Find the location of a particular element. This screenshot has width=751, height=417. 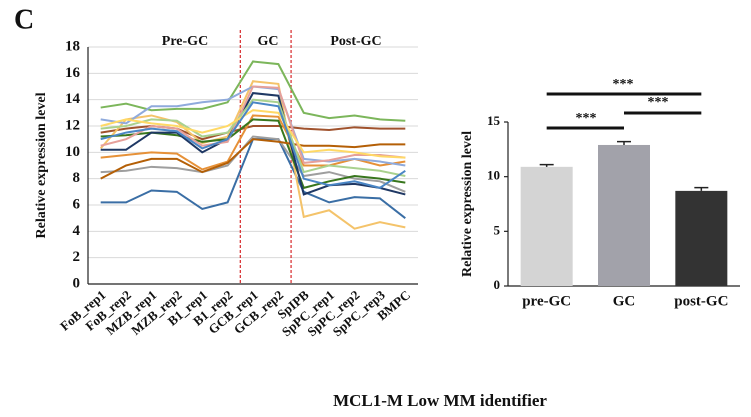

y-tick-label: 16 is located at coordinates (73, 73).